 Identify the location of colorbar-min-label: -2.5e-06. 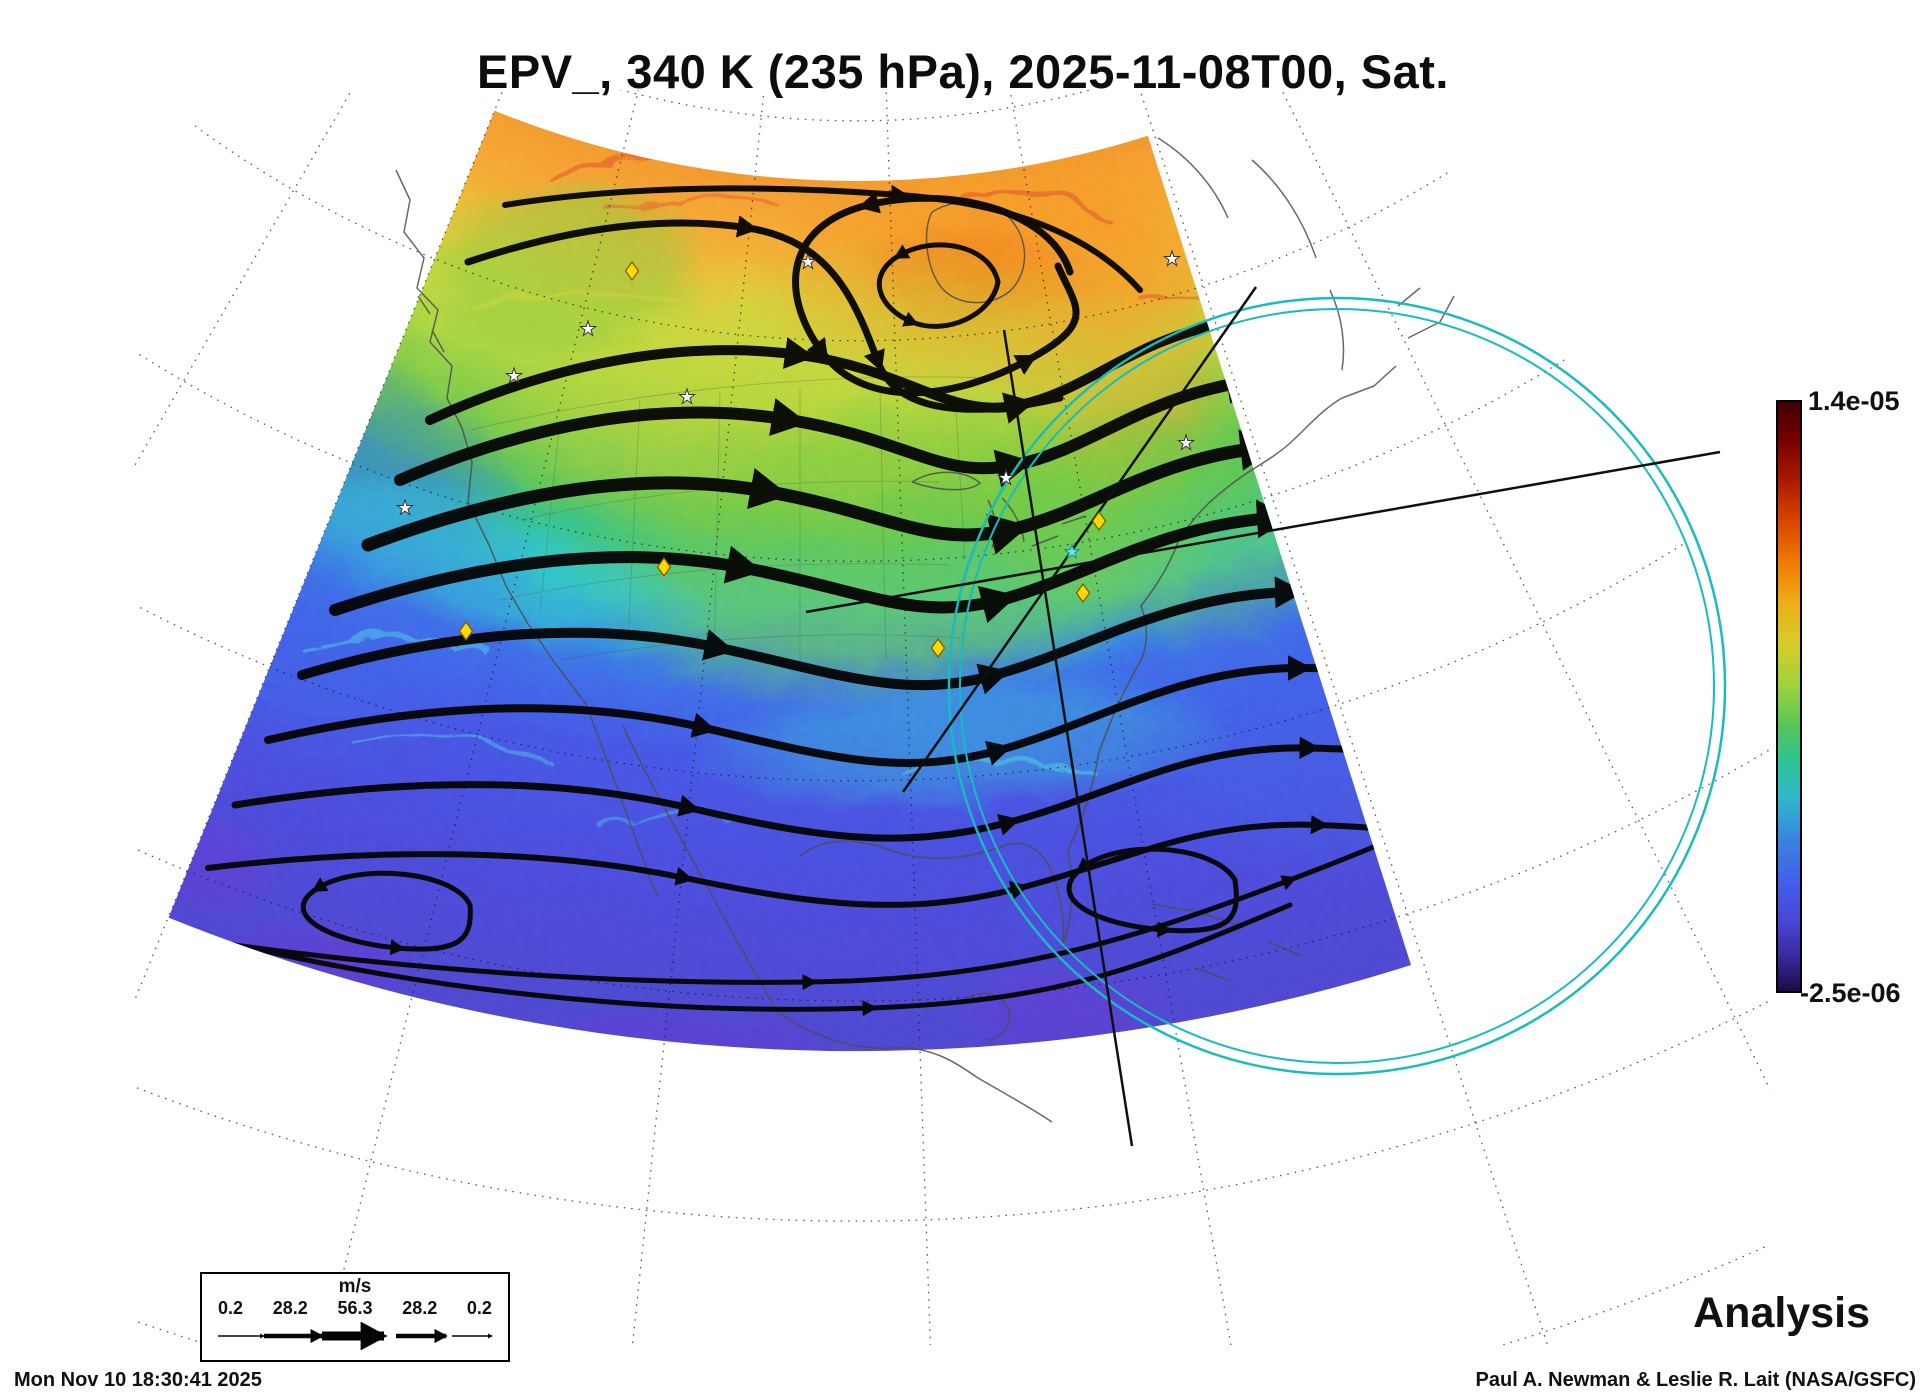
(1850, 993).